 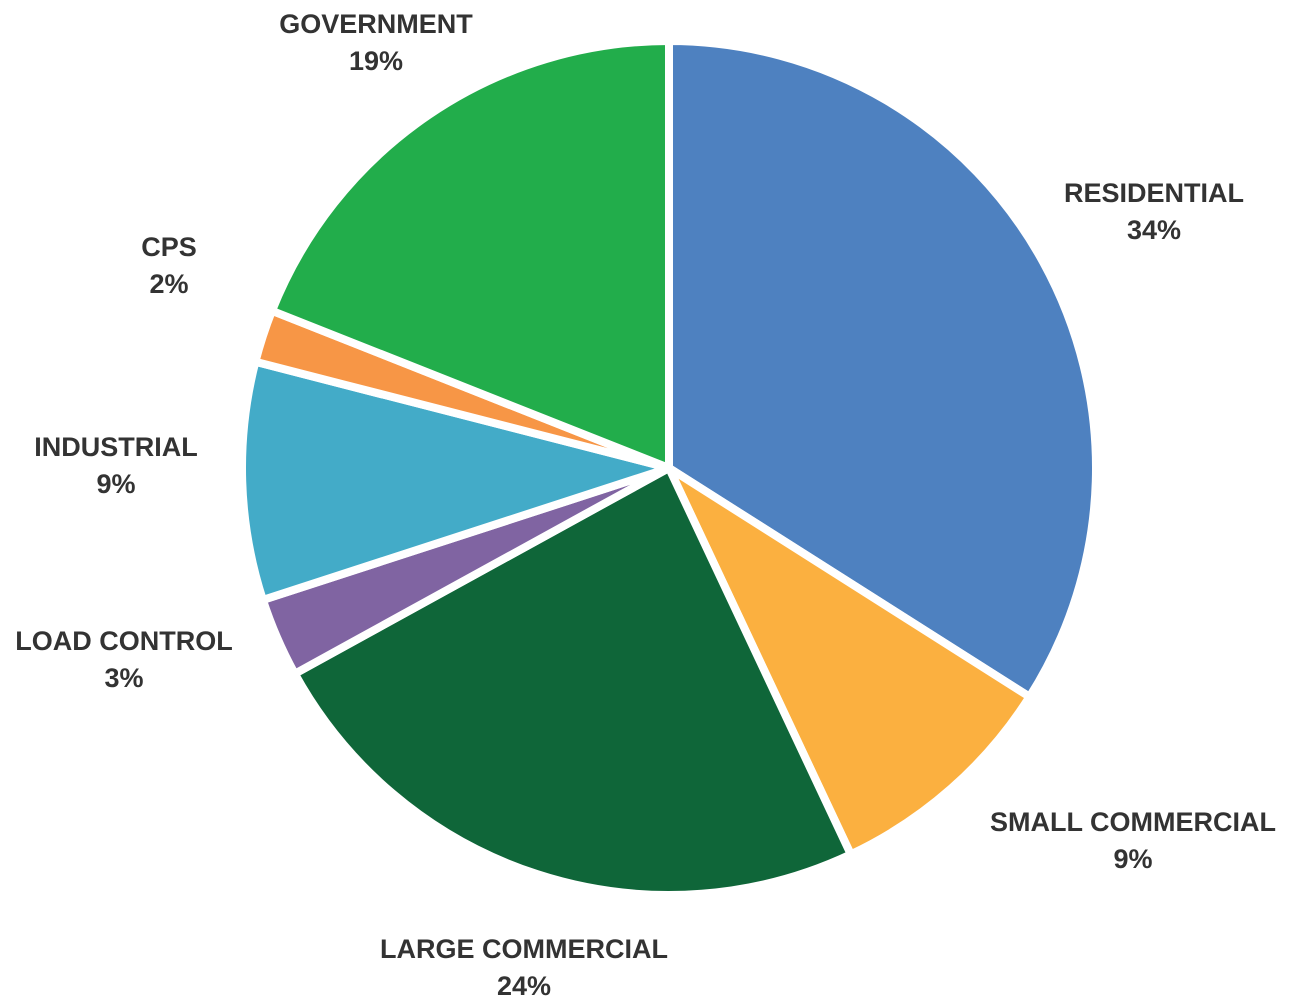 What do you see at coordinates (524, 983) in the screenshot?
I see `slice-percent-large-commercial: 24%` at bounding box center [524, 983].